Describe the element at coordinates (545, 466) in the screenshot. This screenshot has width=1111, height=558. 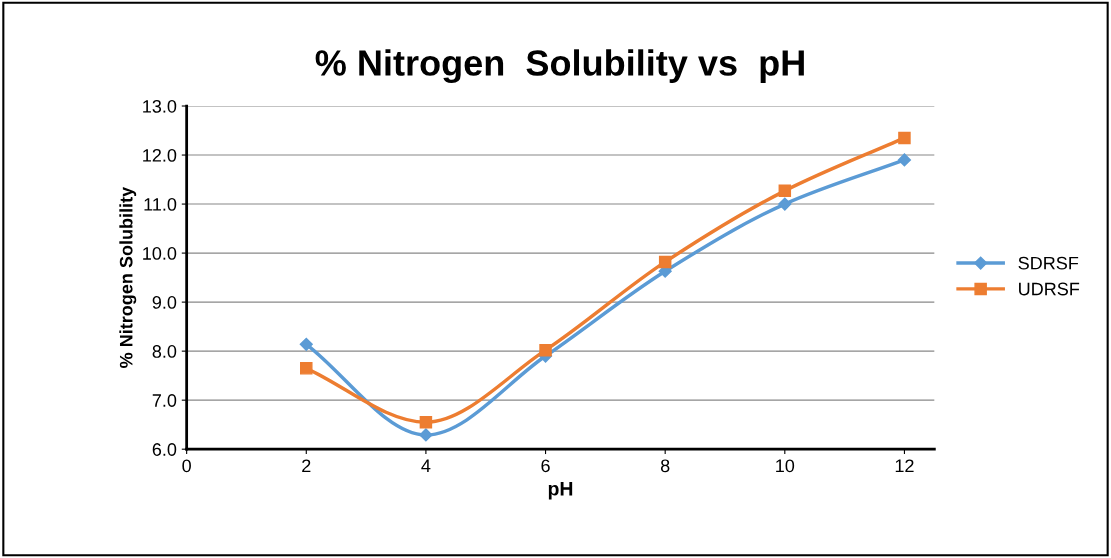
I see `x-tick-label: 6` at that location.